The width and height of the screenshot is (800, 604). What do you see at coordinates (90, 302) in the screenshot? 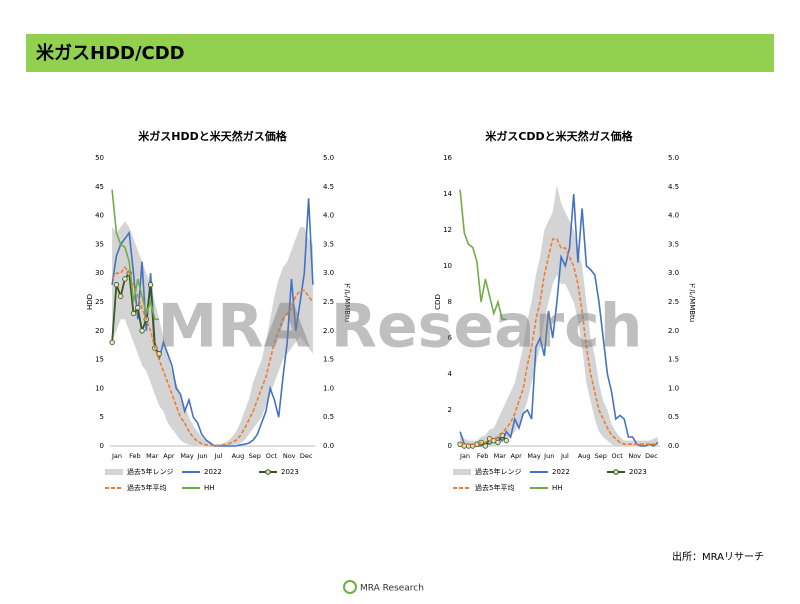
I see `y-axis-label: HDD` at bounding box center [90, 302].